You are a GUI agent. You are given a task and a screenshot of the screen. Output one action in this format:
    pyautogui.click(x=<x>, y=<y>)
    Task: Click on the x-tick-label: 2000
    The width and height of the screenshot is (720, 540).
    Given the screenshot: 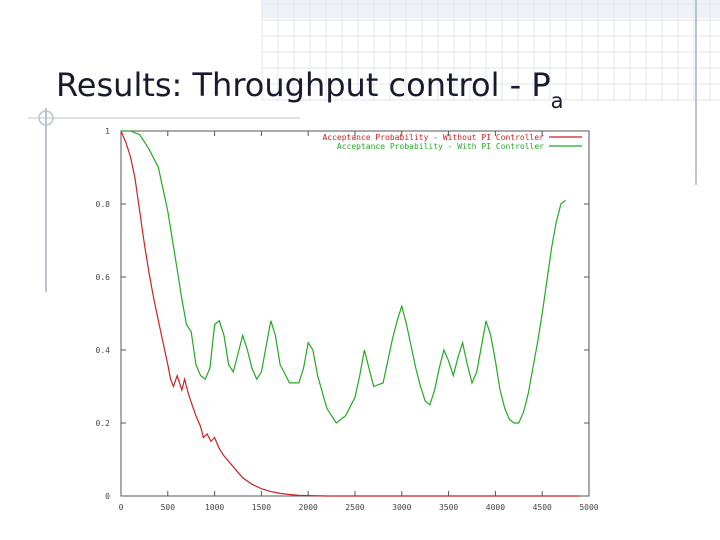 What is the action you would take?
    pyautogui.click(x=308, y=507)
    